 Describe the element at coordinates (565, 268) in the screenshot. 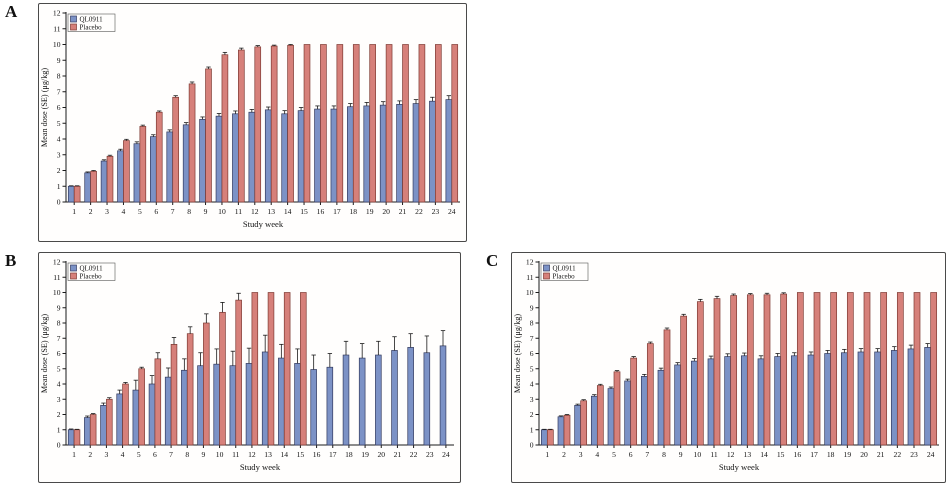

I see `legend-label-ql0911: QL0911` at that location.